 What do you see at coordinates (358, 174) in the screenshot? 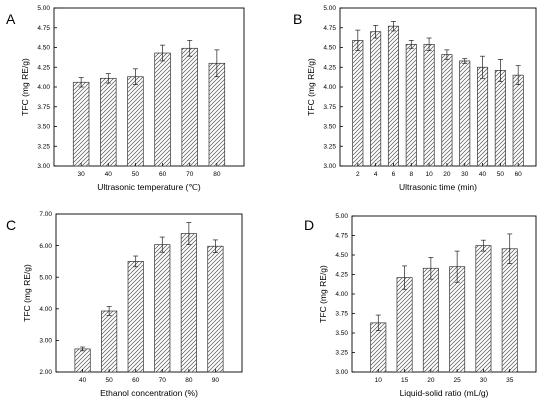
I see `x-tick-label: 2` at bounding box center [358, 174].